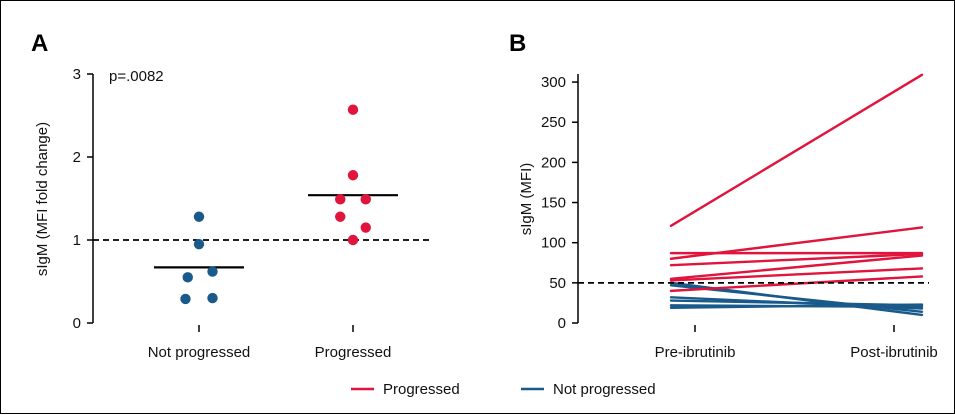 The width and height of the screenshot is (955, 415). Describe the element at coordinates (421, 389) in the screenshot. I see `legend-label-progressed: Progressed` at that location.